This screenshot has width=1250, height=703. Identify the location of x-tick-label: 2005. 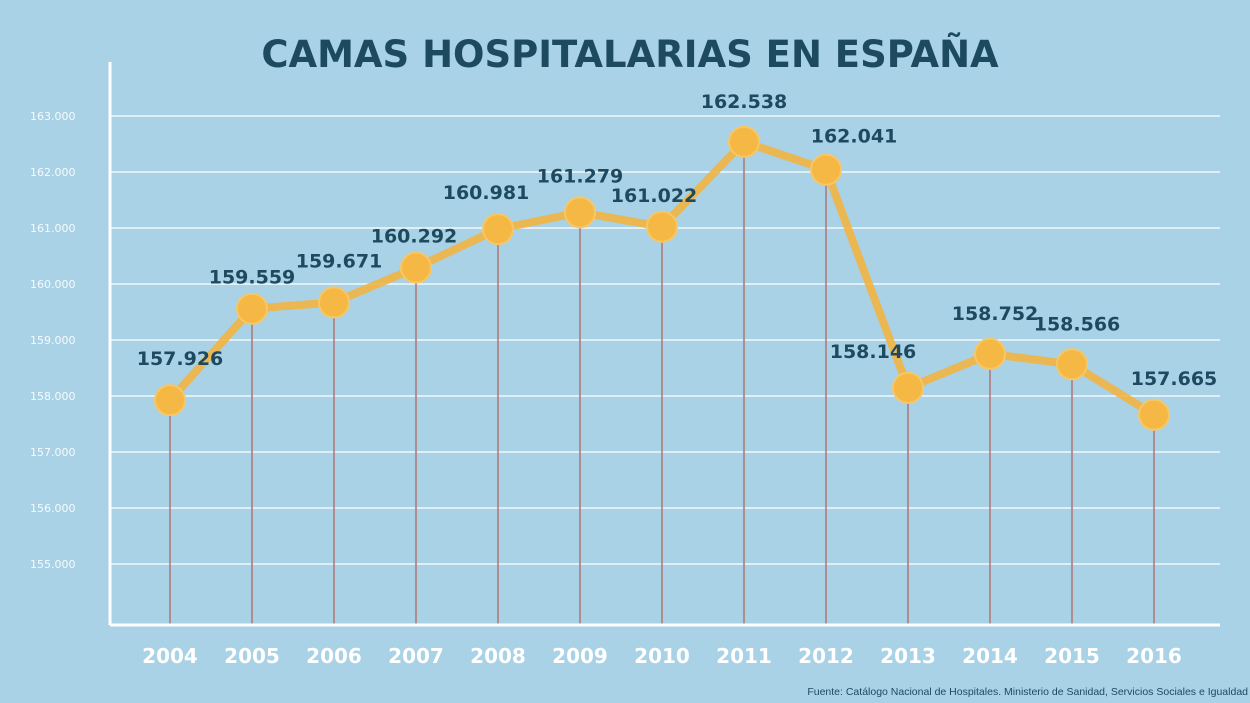
(252, 656).